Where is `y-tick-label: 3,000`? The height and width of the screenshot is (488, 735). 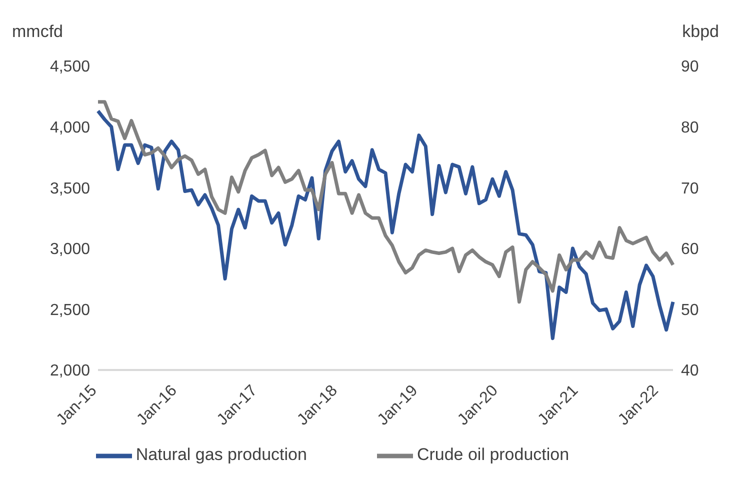
y-tick-label: 3,000 is located at coordinates (70, 249).